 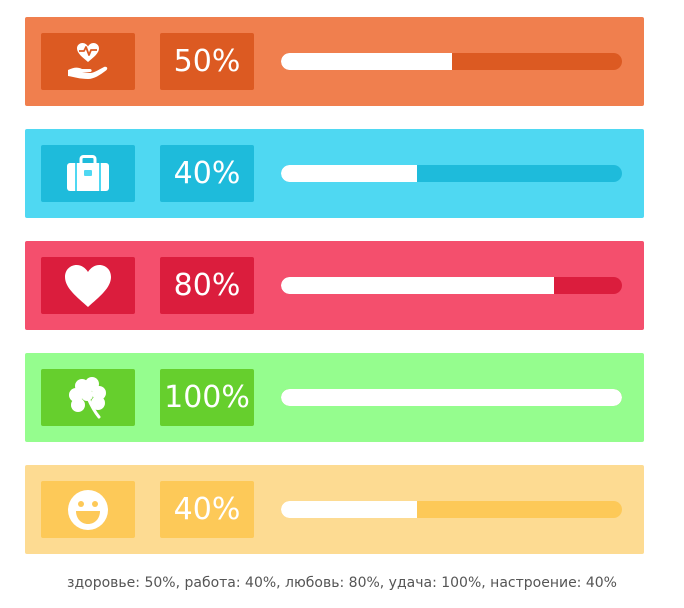 What do you see at coordinates (207, 397) in the screenshot?
I see `luck-percent: 100%` at bounding box center [207, 397].